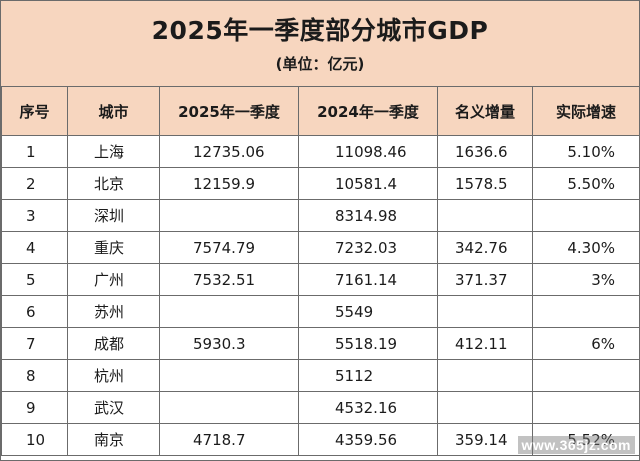 Image resolution: width=640 pixels, height=461 pixels. What do you see at coordinates (113, 279) in the screenshot?
I see `cell-city: 广州` at bounding box center [113, 279].